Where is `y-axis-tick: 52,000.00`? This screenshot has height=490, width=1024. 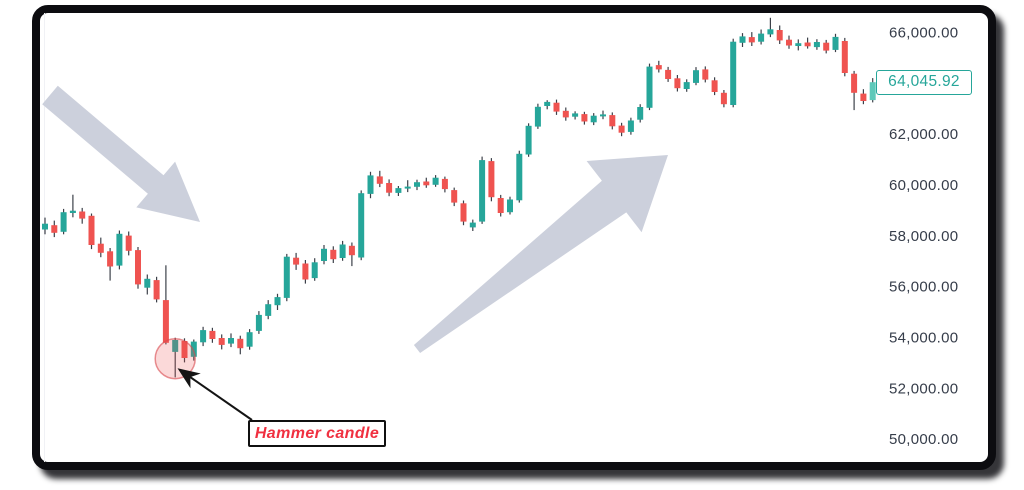
y-axis-tick: 52,000.00 is located at coordinates (923, 388).